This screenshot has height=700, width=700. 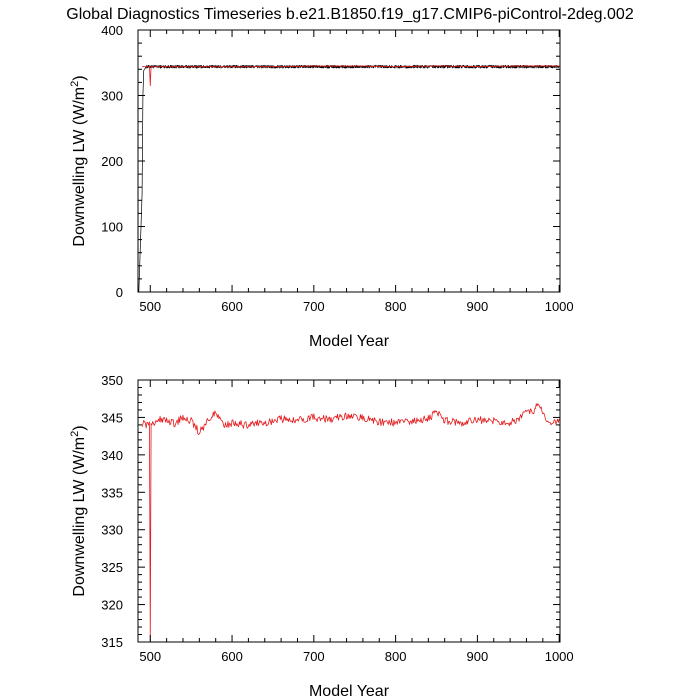 What do you see at coordinates (112, 161) in the screenshot?
I see `y-tick-label: 200` at bounding box center [112, 161].